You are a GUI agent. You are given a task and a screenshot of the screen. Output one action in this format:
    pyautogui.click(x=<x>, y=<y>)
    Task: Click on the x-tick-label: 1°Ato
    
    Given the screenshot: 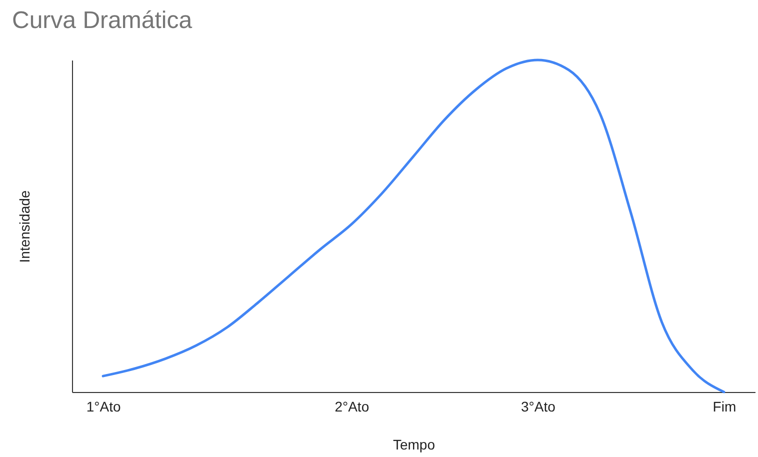 What is the action you would take?
    pyautogui.click(x=103, y=406)
    